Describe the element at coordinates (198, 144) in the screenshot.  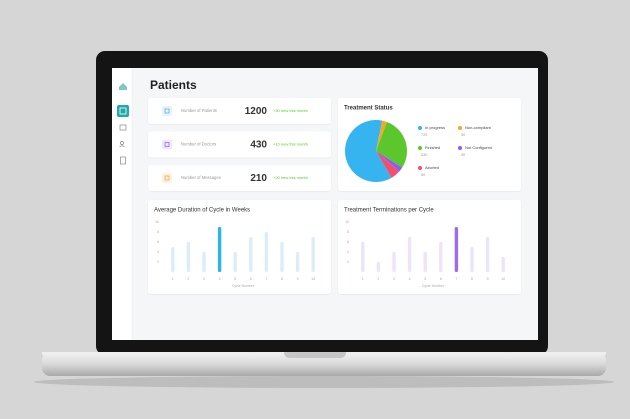
I see `stat-label: Number of Doctors` at that location.